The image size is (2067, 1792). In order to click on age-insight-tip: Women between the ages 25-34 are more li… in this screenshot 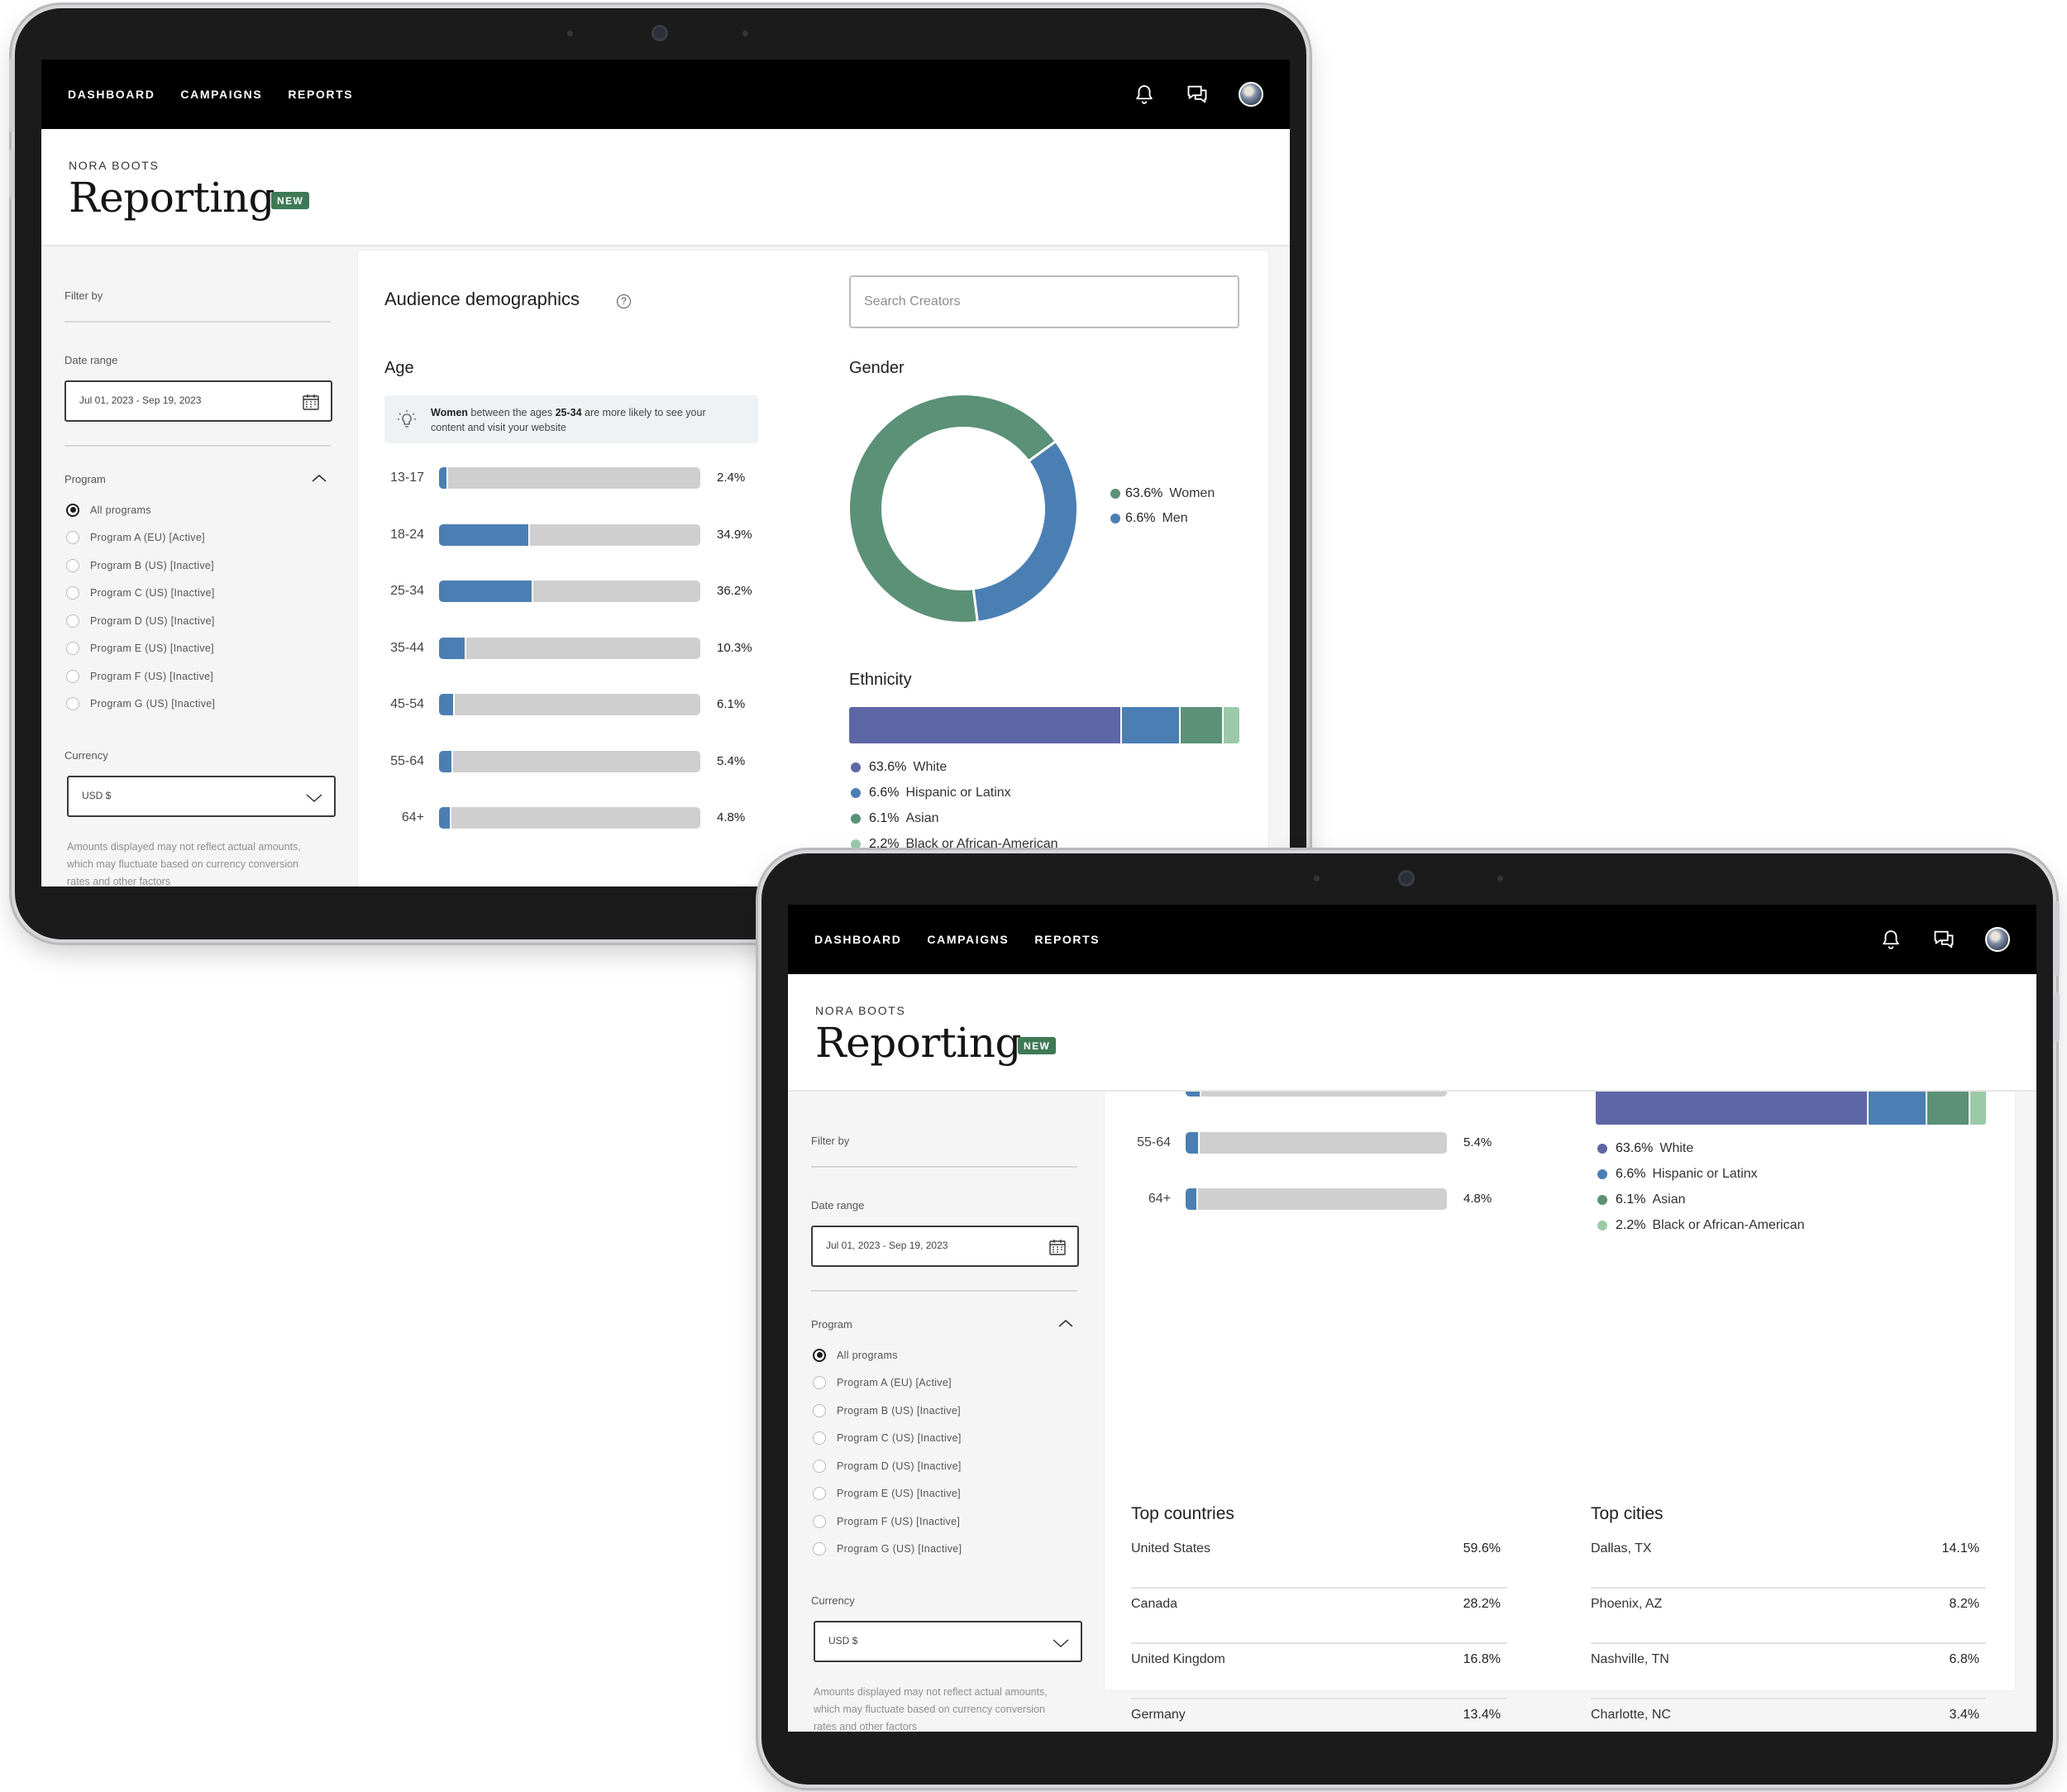, I will do `click(571, 419)`.